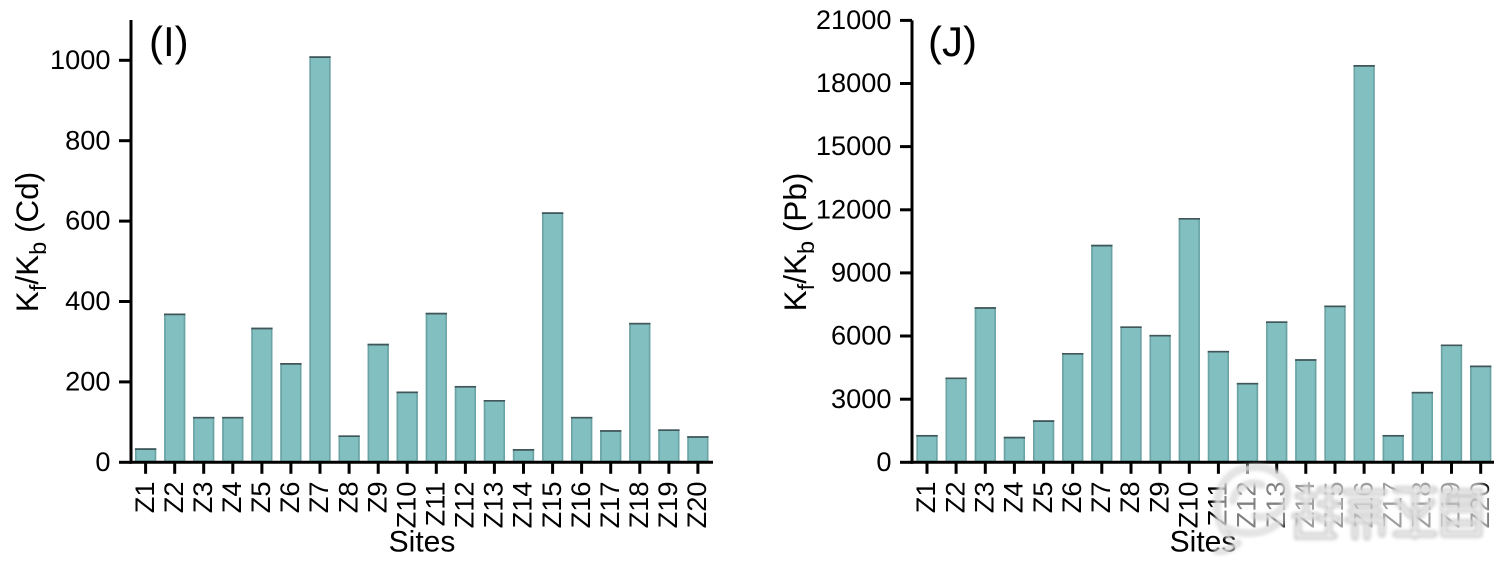 The height and width of the screenshot is (568, 1500). I want to click on svg-text: 1000, so click(80, 59).